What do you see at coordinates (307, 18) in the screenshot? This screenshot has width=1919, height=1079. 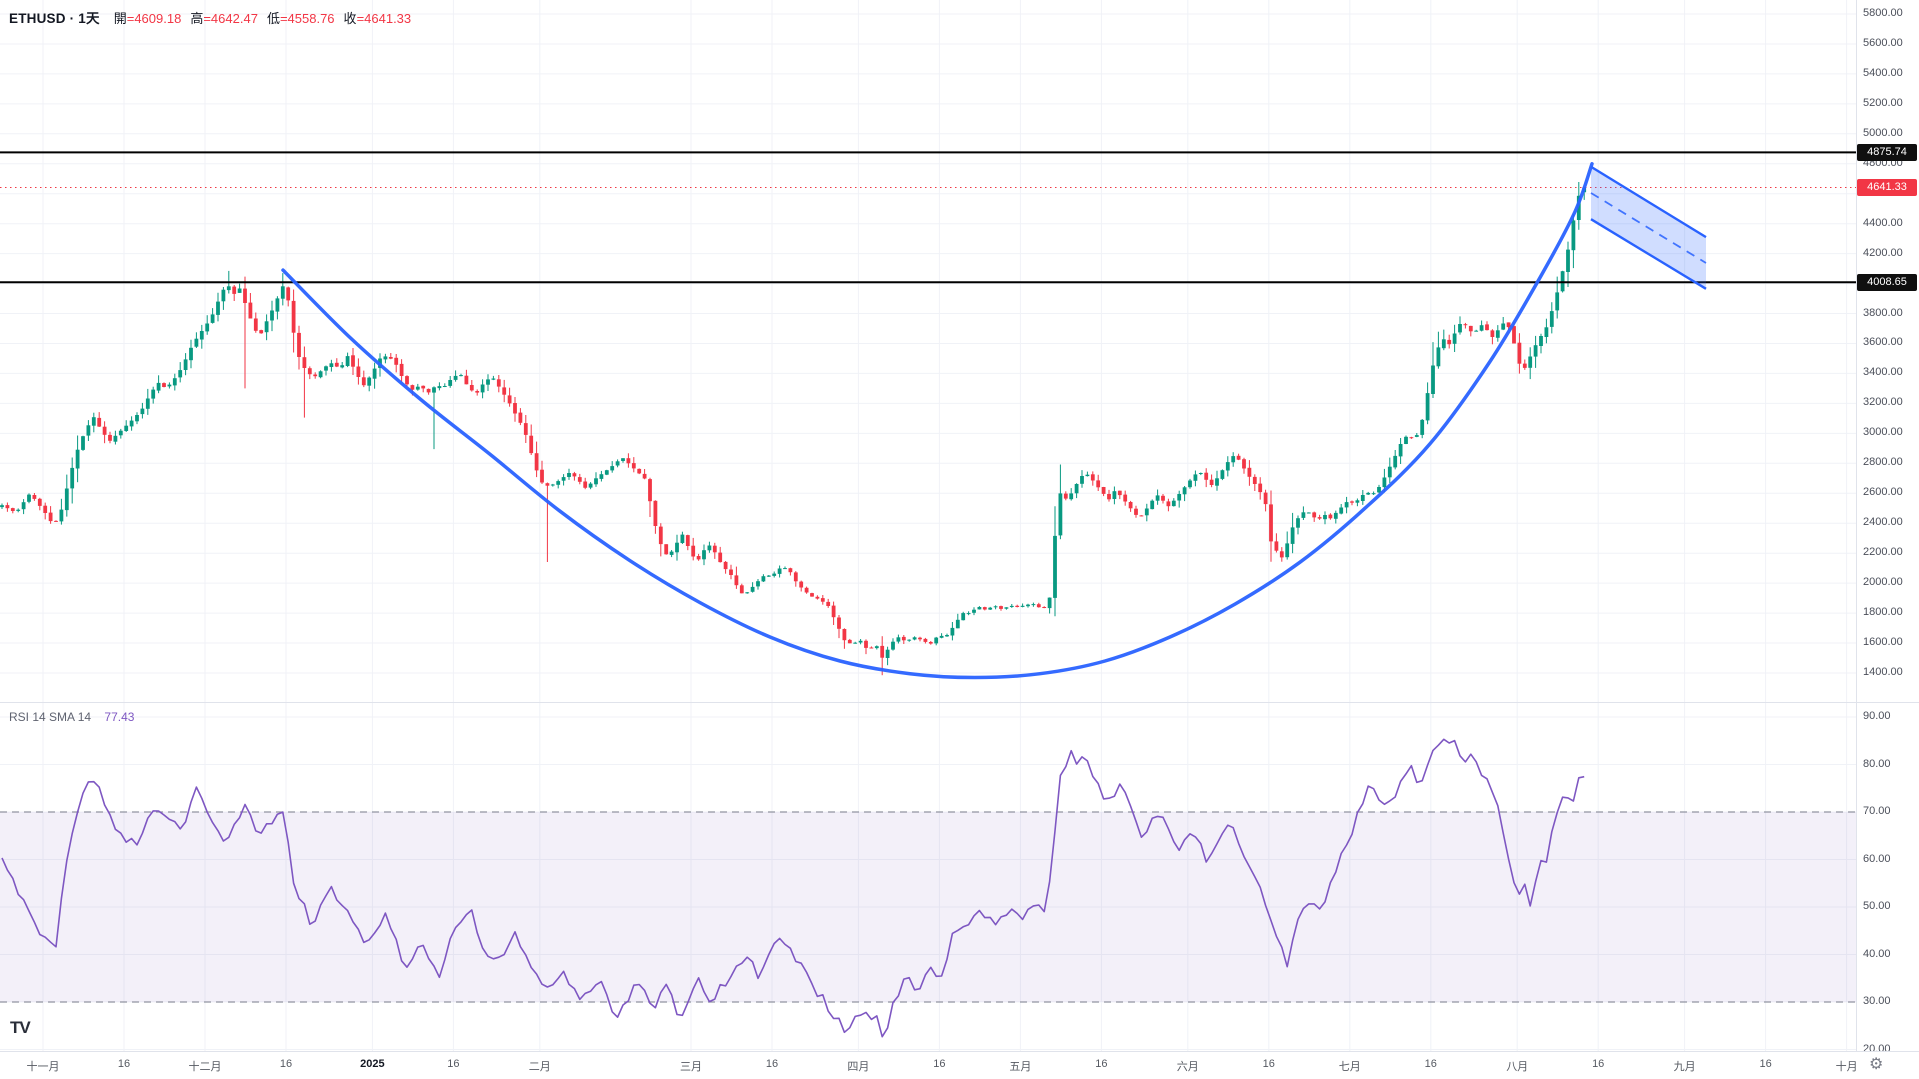 I see `ohlc-value: =4558.76` at bounding box center [307, 18].